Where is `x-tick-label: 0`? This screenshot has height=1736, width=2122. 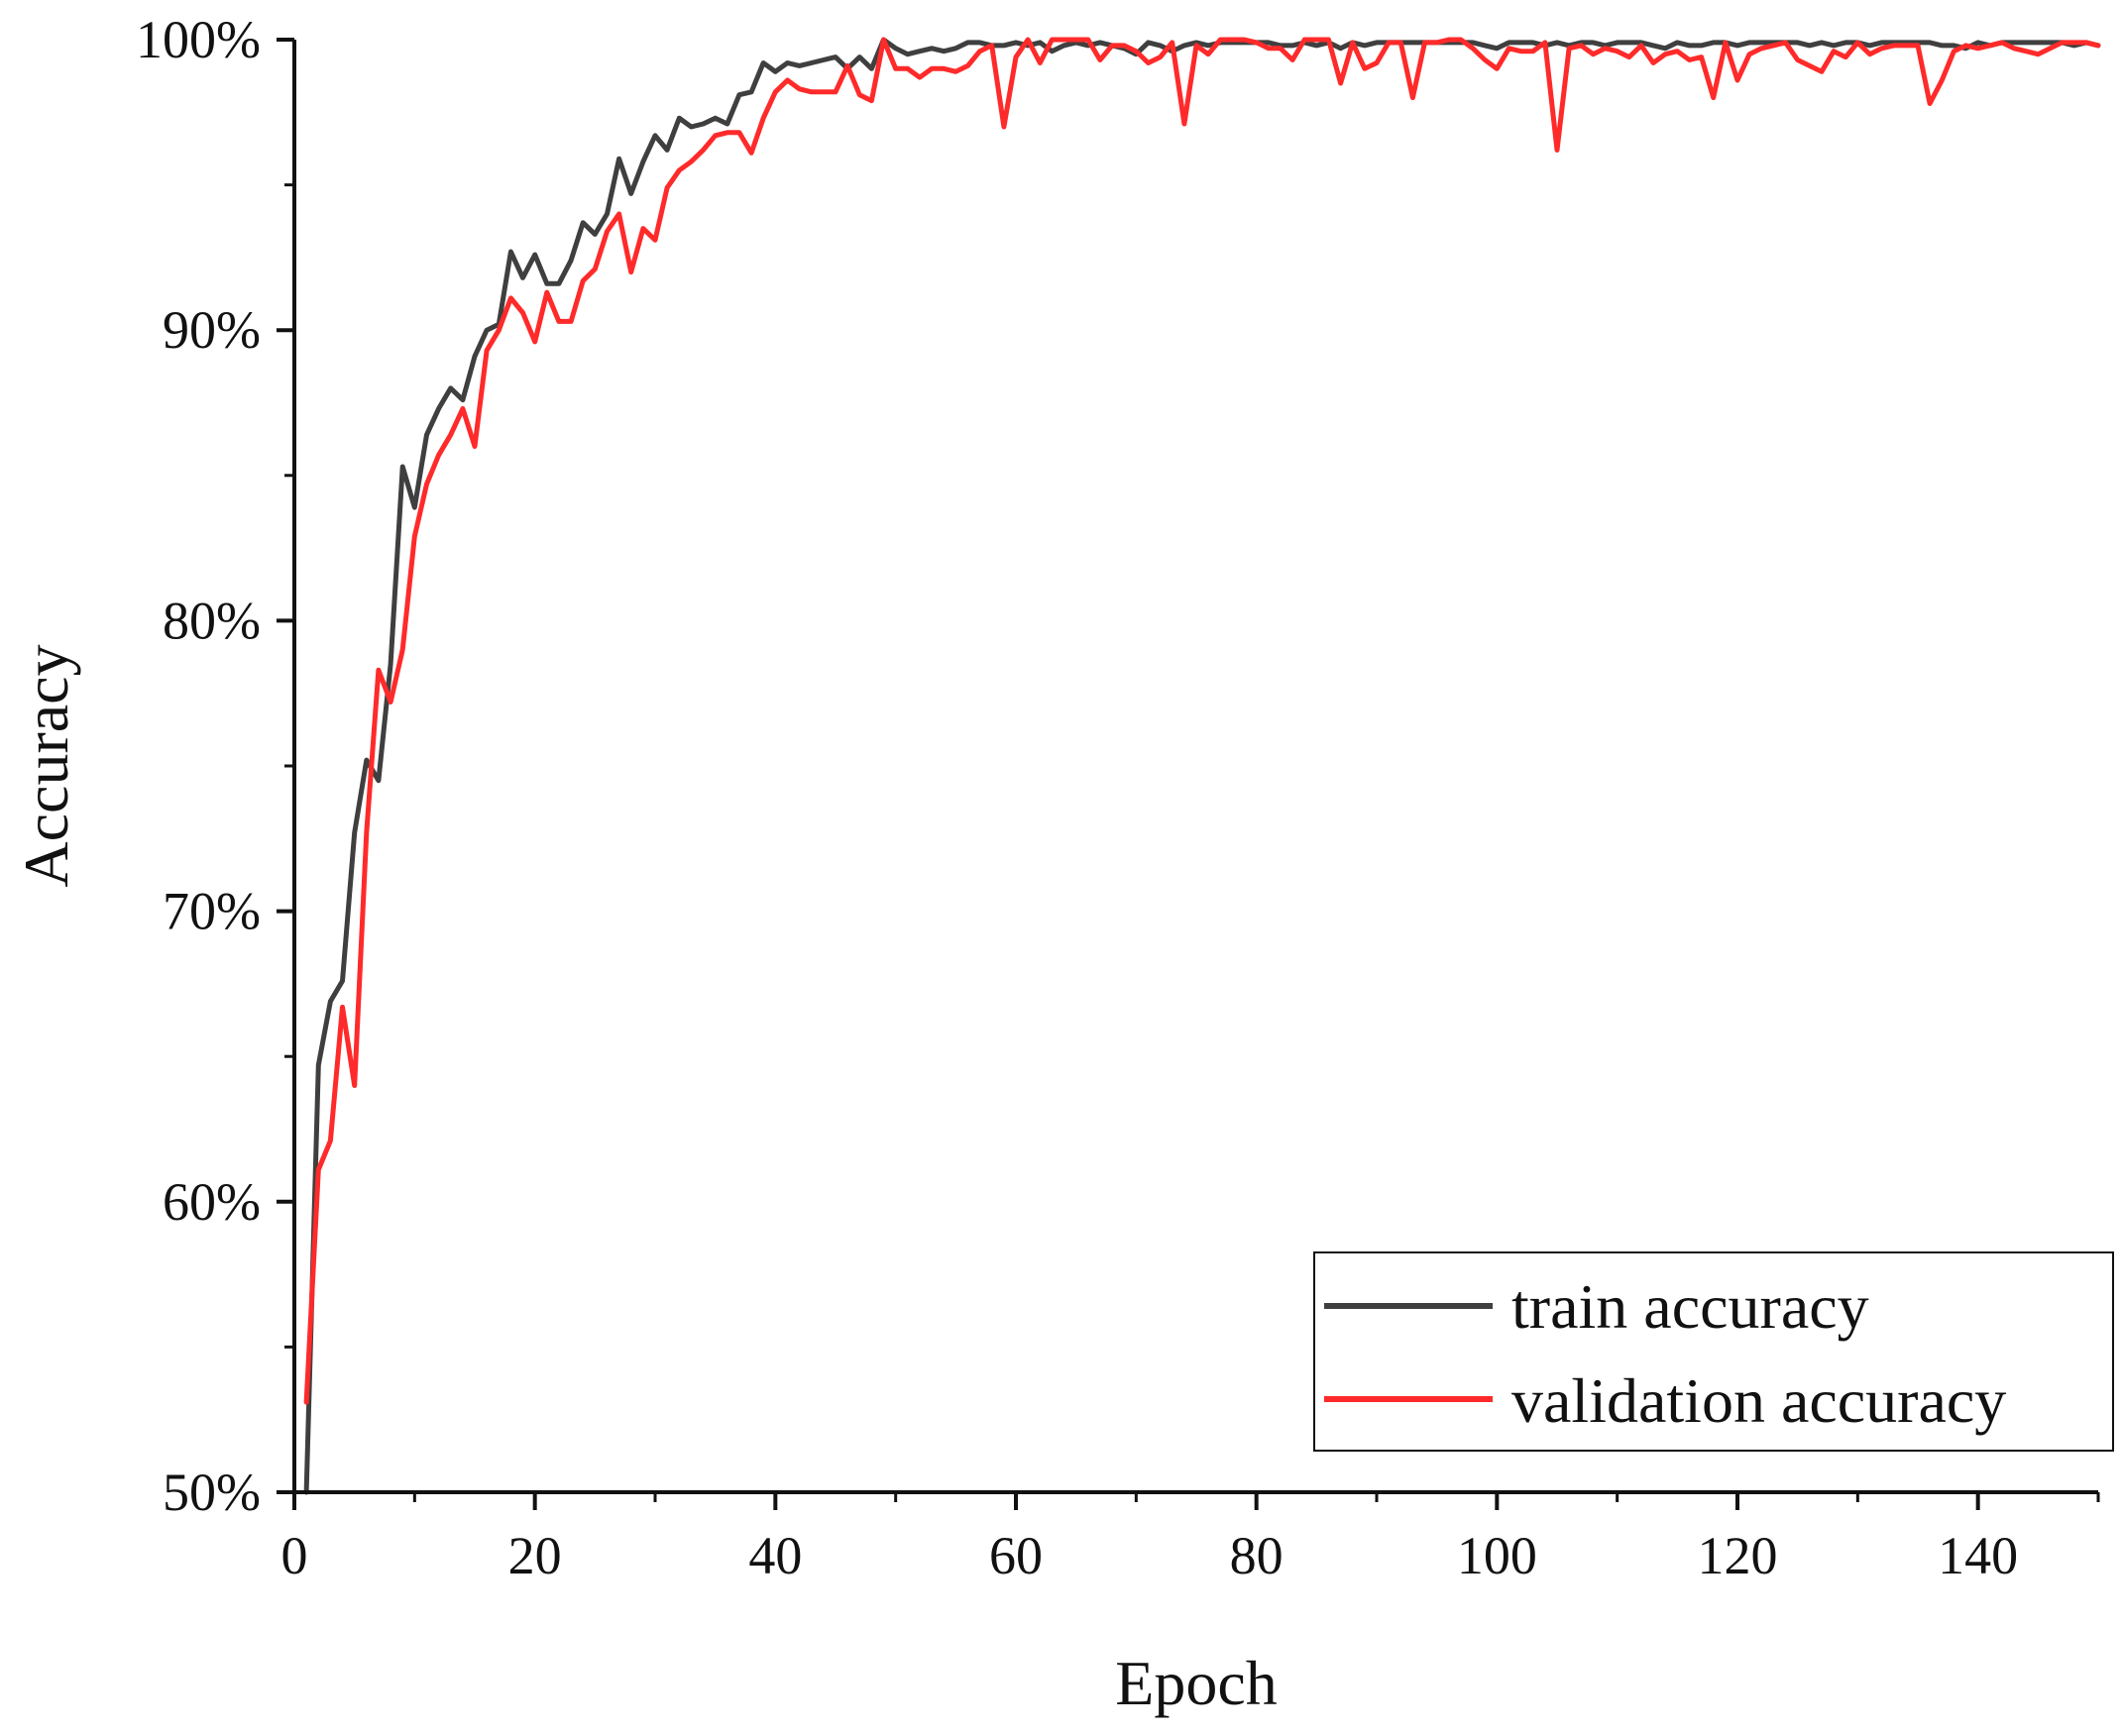 x-tick-label: 0 is located at coordinates (294, 1555).